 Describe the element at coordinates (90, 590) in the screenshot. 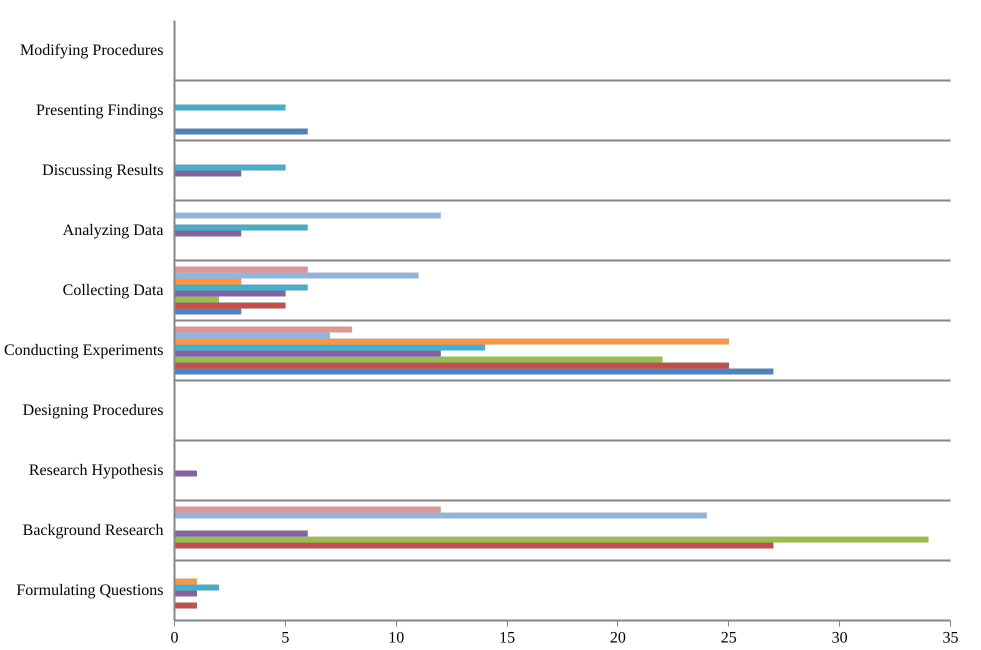

I see `y-tick-label: Formulating Questions` at that location.